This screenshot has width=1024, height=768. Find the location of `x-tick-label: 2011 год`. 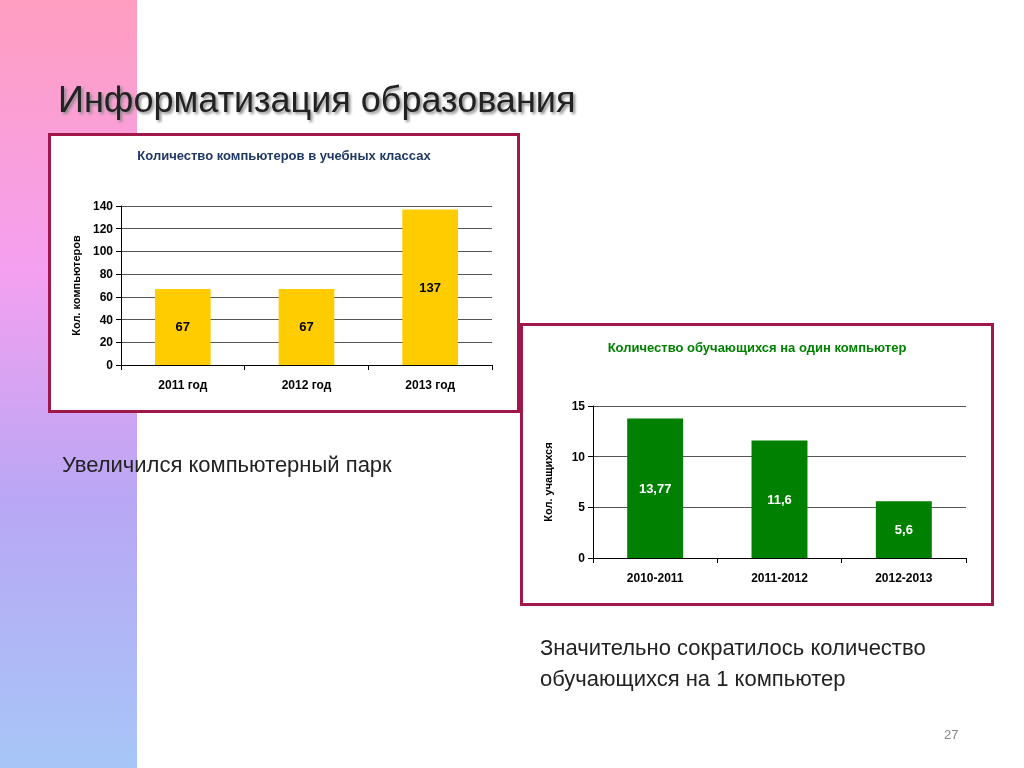

x-tick-label: 2011 год is located at coordinates (183, 385).